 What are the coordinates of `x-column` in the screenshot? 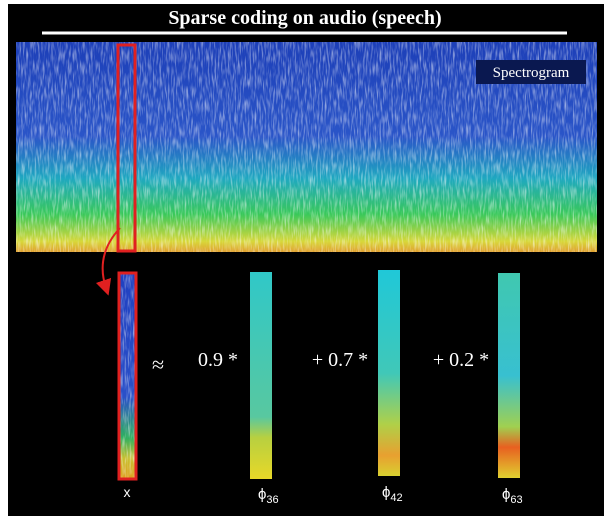 It's located at (127, 376).